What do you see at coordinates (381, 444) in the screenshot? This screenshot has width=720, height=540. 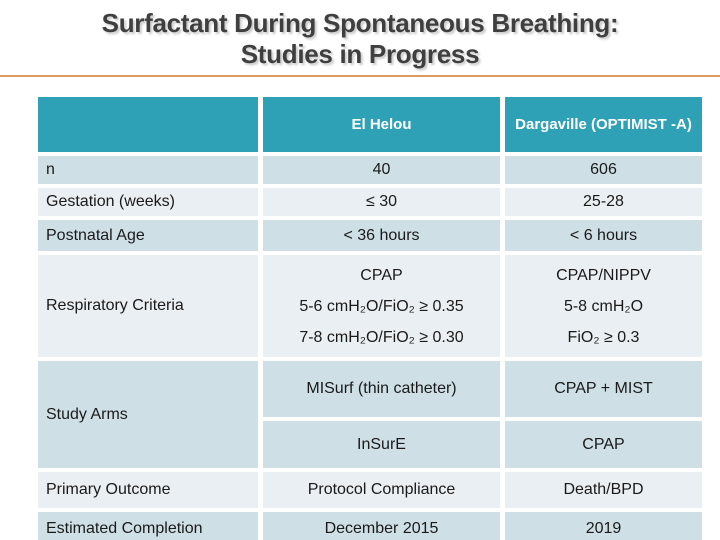 I see `study-arm2-el-helou-value: InSurE` at bounding box center [381, 444].